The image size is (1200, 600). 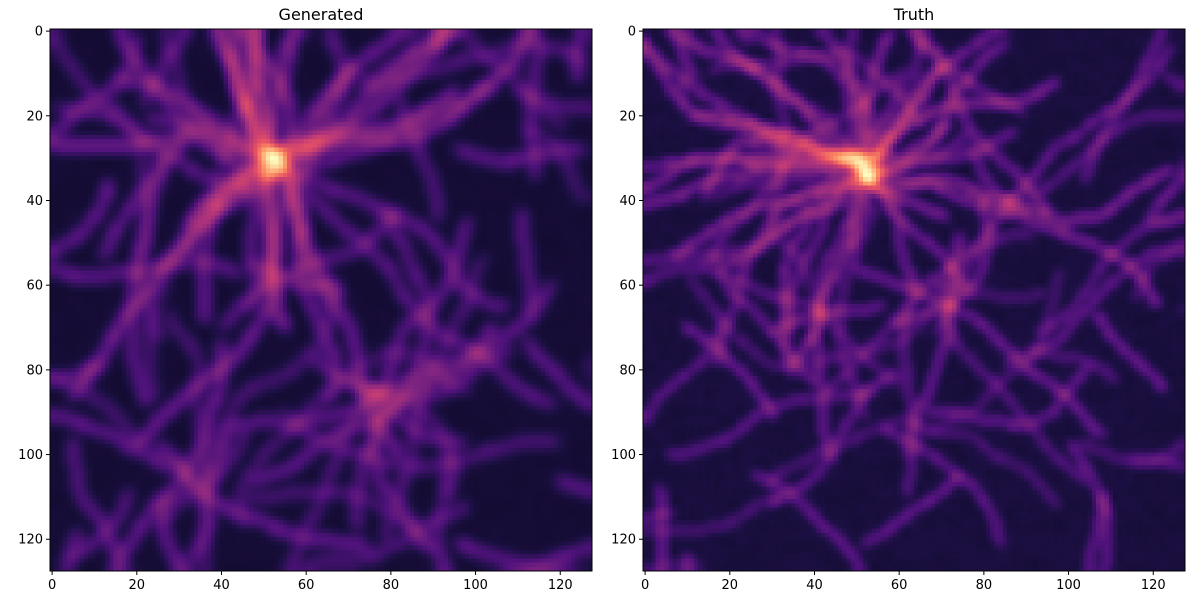 I want to click on x-axis-truth: 0 20 40 60 80 100 120, so click(x=903, y=582).